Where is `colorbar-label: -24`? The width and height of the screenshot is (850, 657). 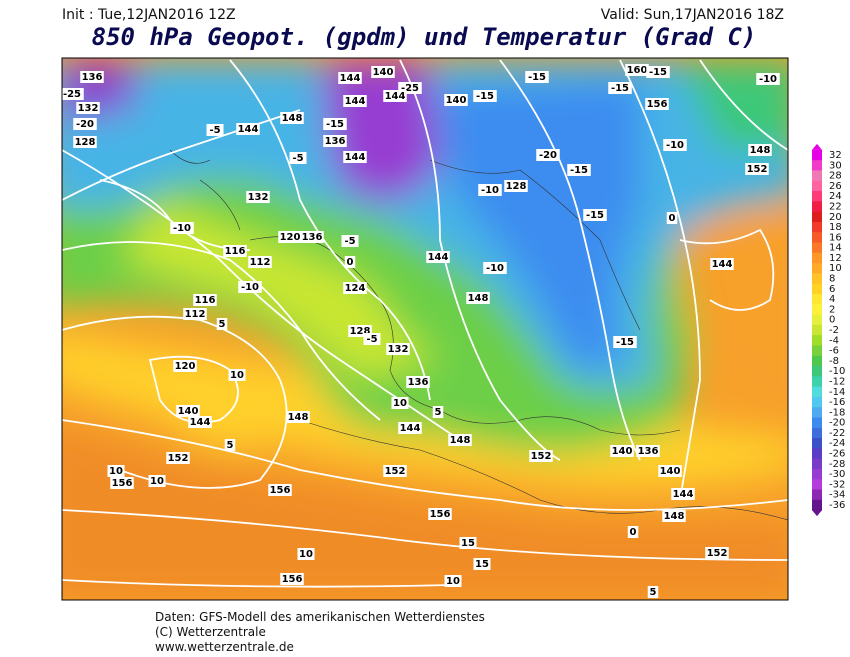 colorbar-label: -24 is located at coordinates (837, 443).